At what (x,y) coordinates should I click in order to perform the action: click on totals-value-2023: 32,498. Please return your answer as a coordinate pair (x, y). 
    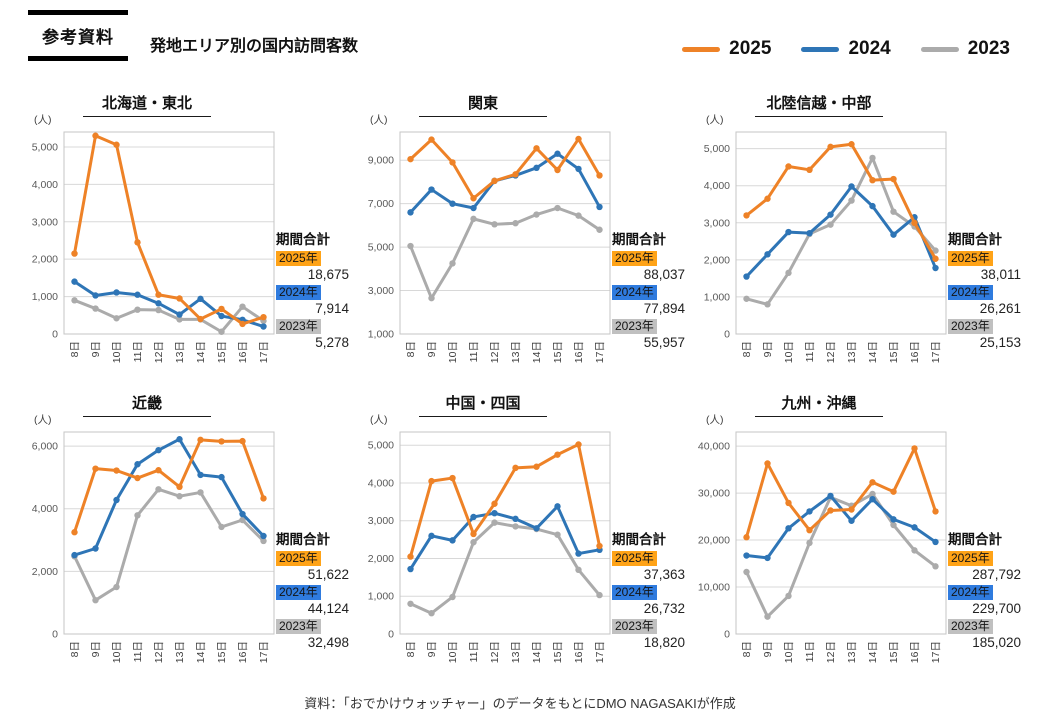
    Looking at the image, I should click on (328, 642).